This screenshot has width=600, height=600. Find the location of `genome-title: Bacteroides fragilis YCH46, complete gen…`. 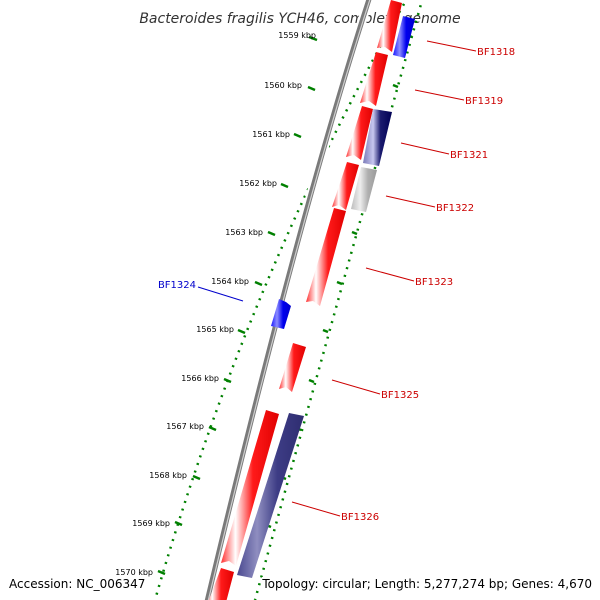

genome-title: Bacteroides fragilis YCH46, complete gen… is located at coordinates (299, 19).